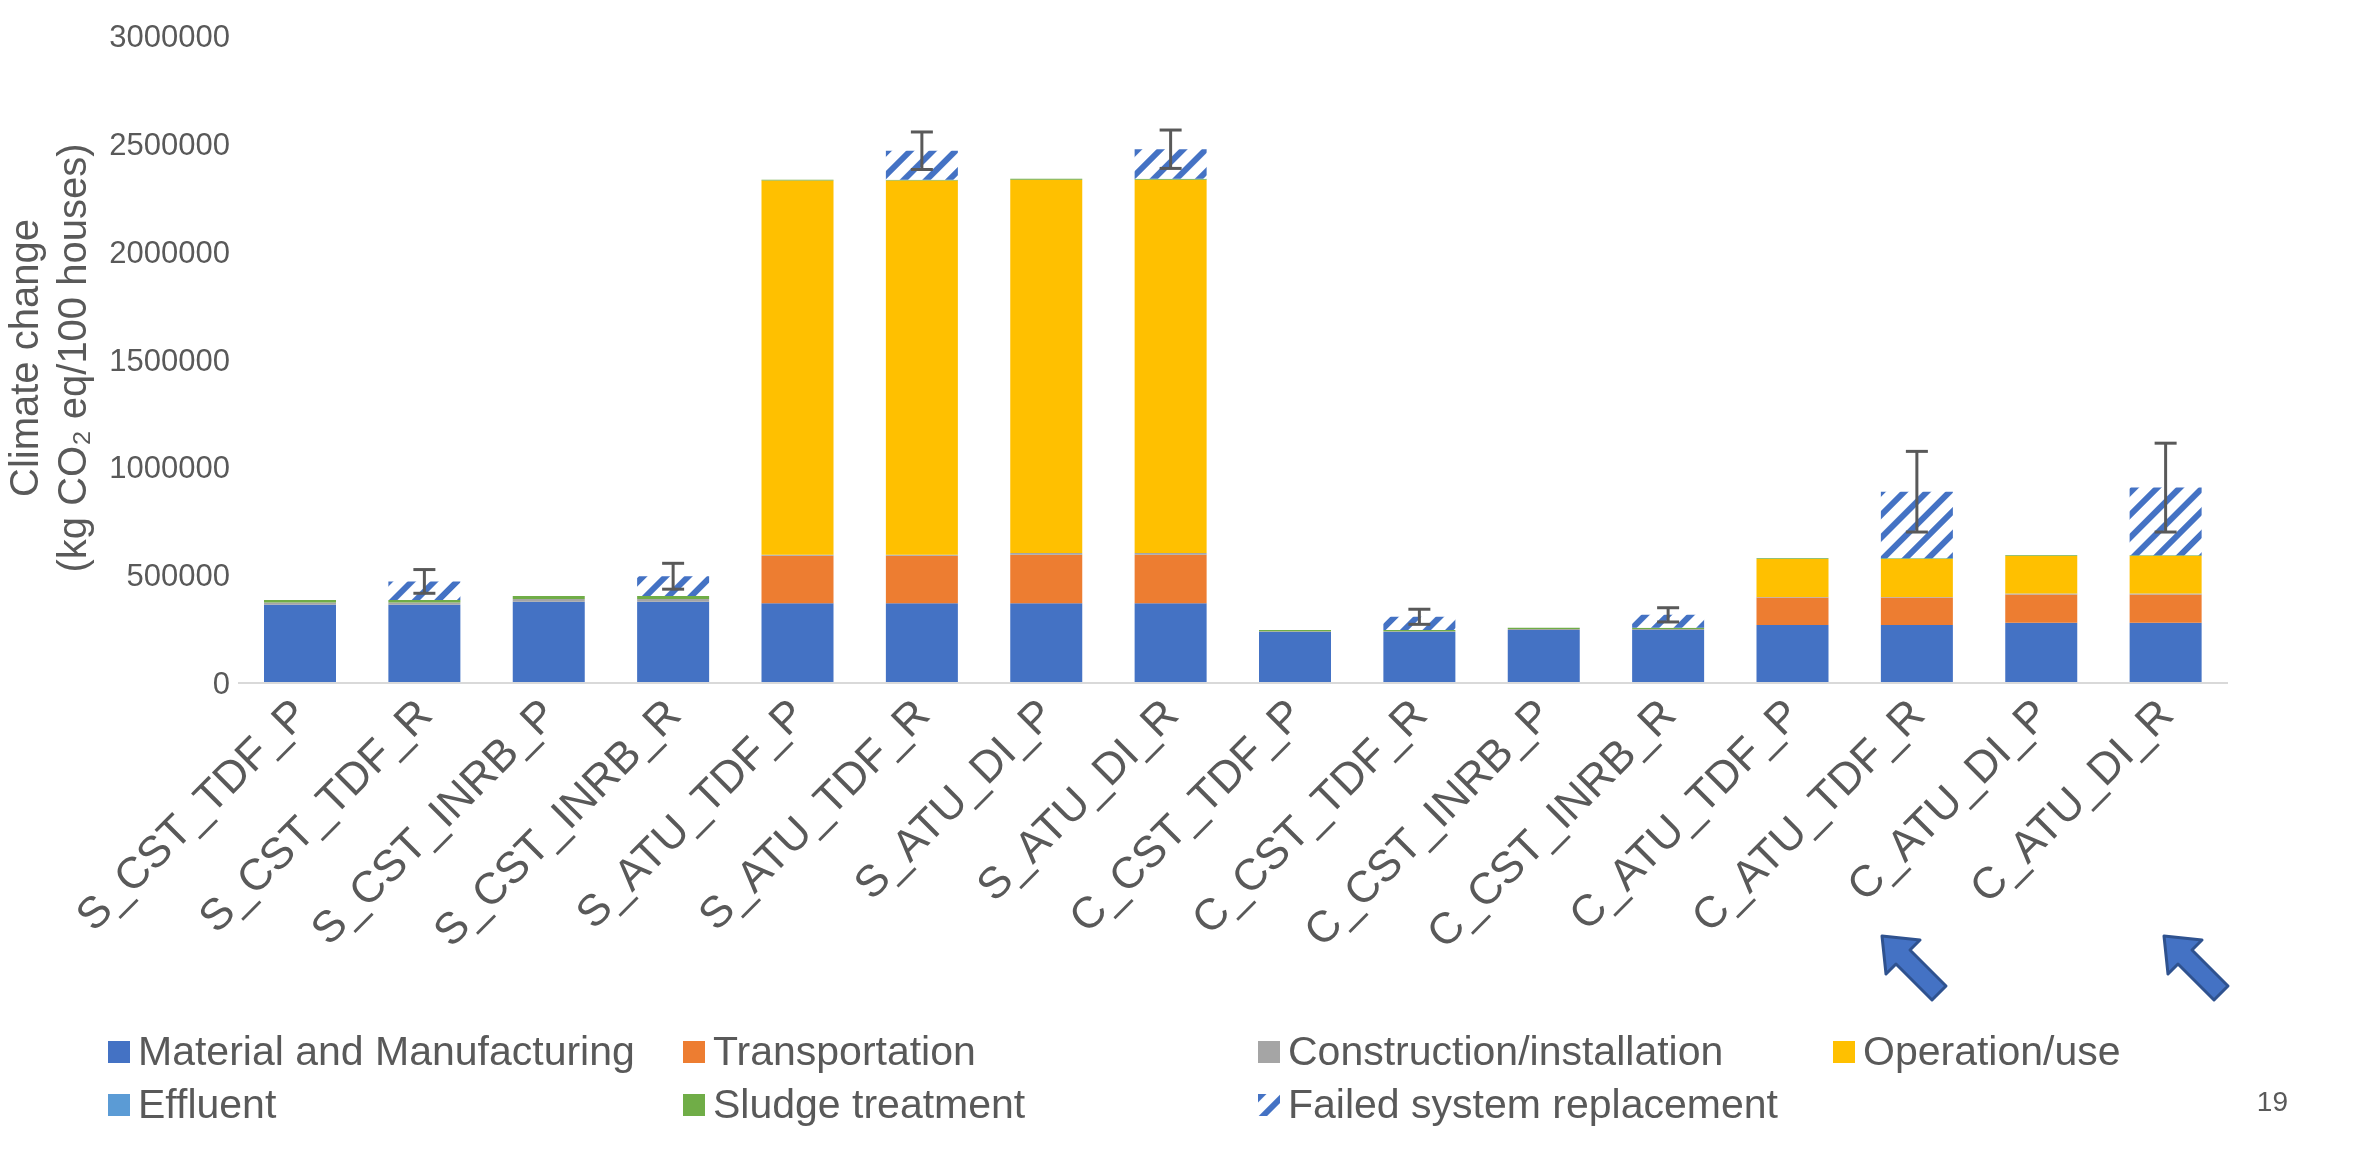 The height and width of the screenshot is (1149, 2356). What do you see at coordinates (1533, 1104) in the screenshot?
I see `legend-label: Failed system replacement` at bounding box center [1533, 1104].